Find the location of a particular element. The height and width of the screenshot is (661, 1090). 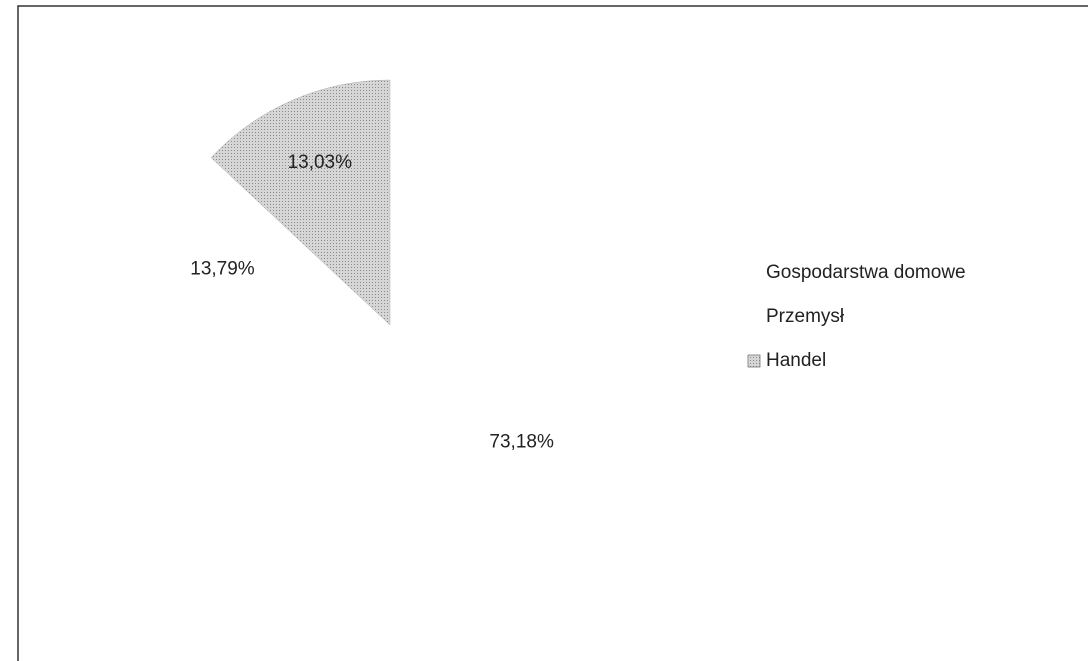

data-label: 13,03% is located at coordinates (320, 162).